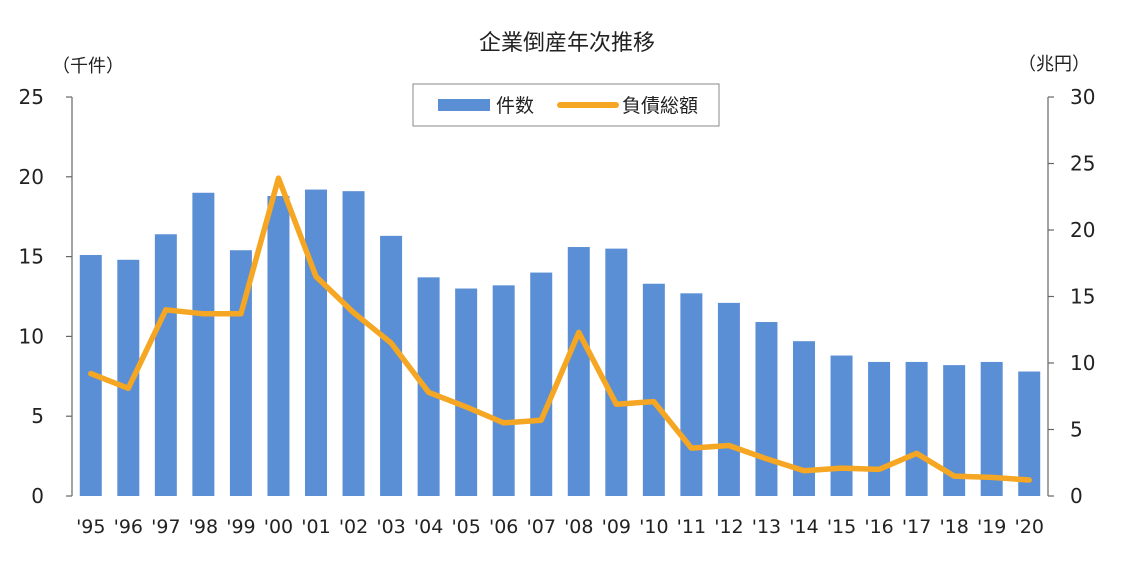  Describe the element at coordinates (1082, 363) in the screenshot. I see `right-tick-label: 10` at that location.